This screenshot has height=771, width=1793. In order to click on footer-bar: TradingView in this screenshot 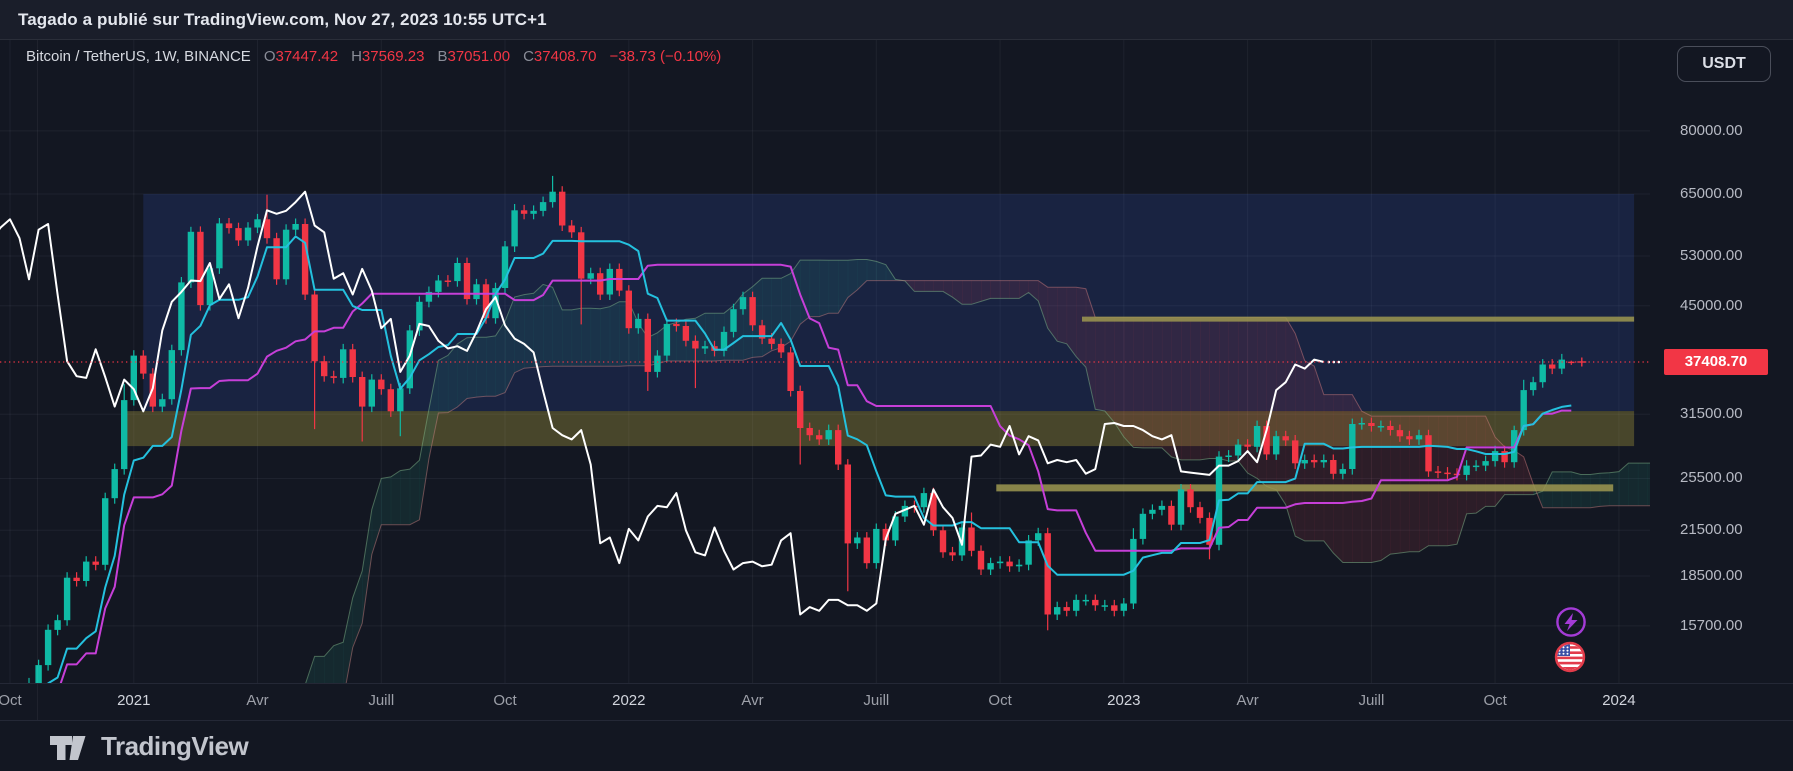, I will do `click(896, 745)`.